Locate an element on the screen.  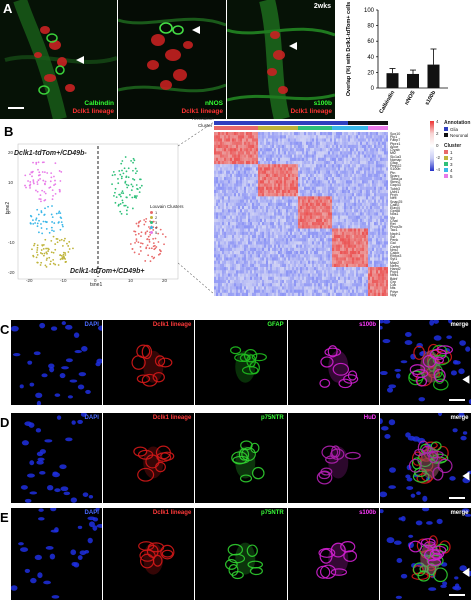
channel-label: merge is located at coordinates (459, 513).